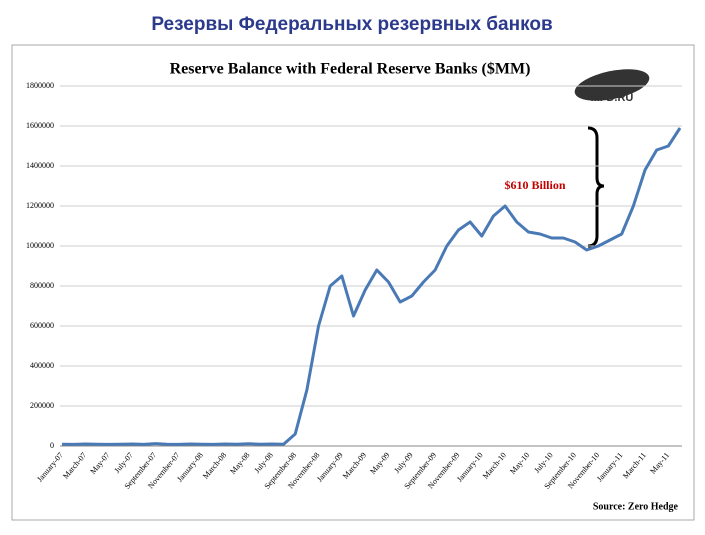 The height and width of the screenshot is (535, 705). Describe the element at coordinates (596, 187) in the screenshot. I see `bracket` at that location.